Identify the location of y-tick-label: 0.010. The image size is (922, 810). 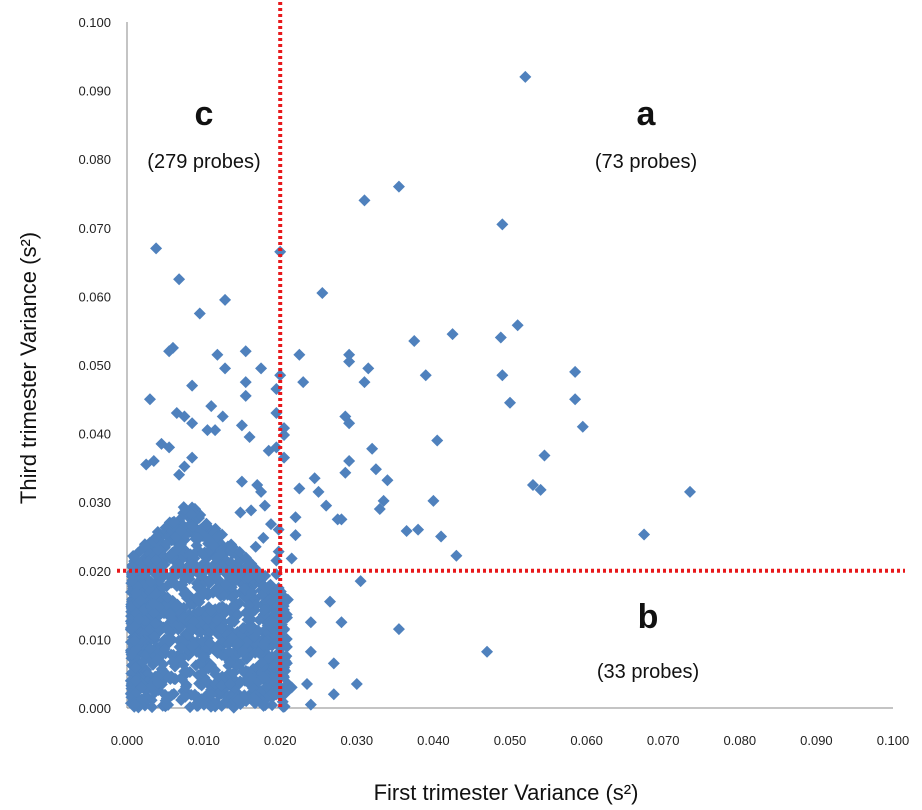
(94, 639).